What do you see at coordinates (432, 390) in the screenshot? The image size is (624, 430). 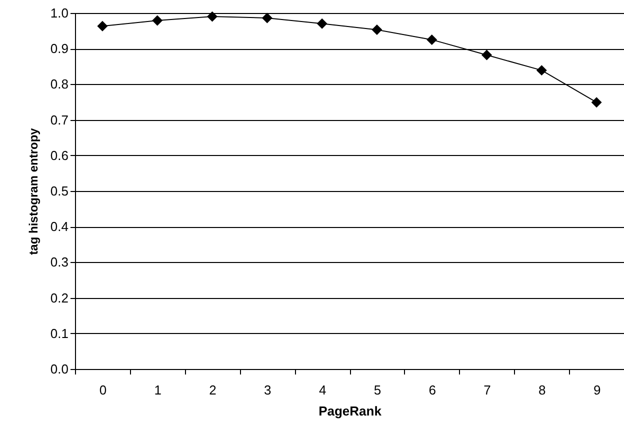 I see `x-tick-label: 6` at bounding box center [432, 390].